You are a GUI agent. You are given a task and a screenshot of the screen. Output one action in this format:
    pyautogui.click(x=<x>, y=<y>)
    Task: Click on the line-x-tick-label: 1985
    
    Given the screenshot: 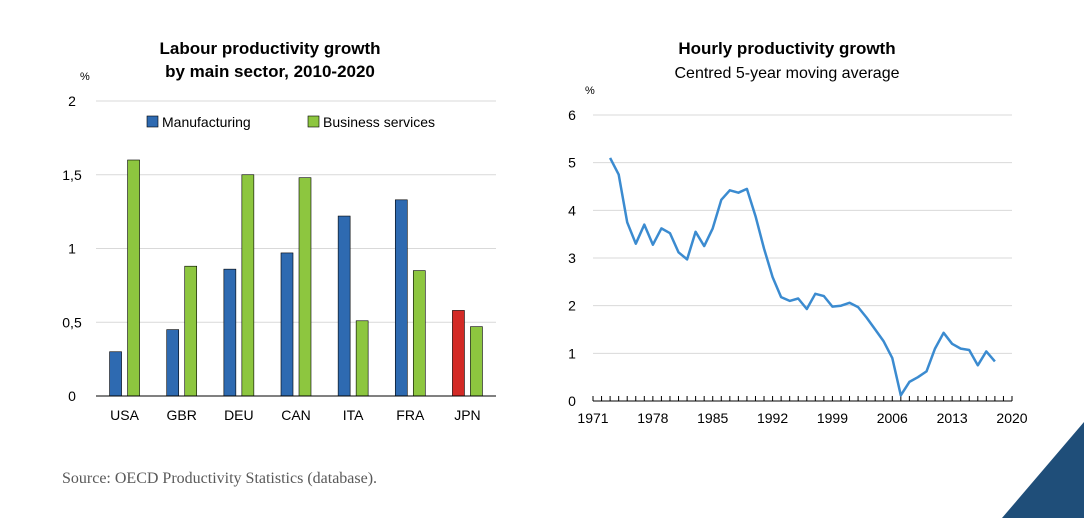 What is the action you would take?
    pyautogui.click(x=712, y=418)
    